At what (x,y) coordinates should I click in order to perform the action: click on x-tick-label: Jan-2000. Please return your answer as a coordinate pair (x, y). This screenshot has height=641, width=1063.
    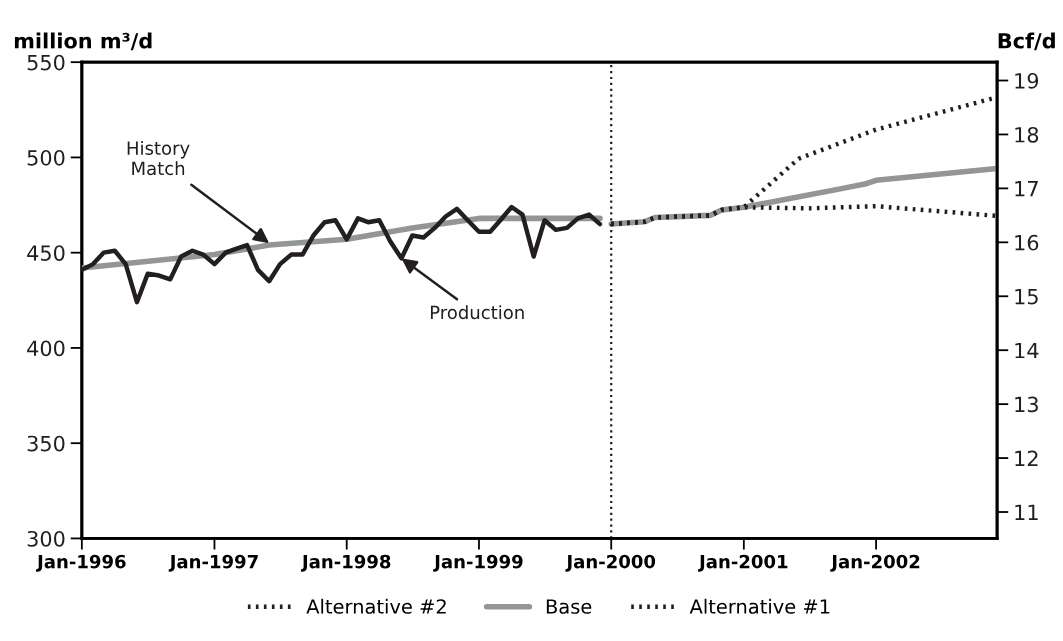
    Looking at the image, I should click on (610, 563).